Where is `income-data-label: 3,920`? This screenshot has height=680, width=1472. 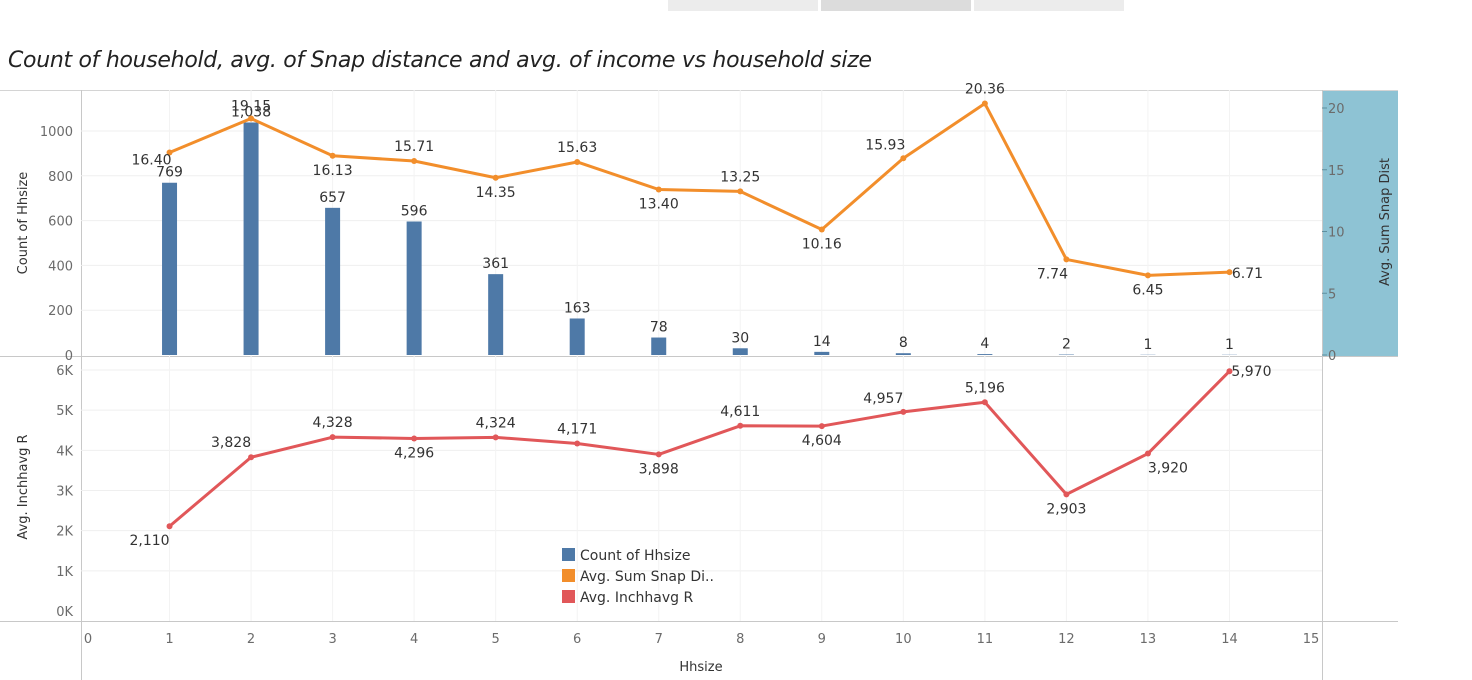 income-data-label: 3,920 is located at coordinates (1168, 469).